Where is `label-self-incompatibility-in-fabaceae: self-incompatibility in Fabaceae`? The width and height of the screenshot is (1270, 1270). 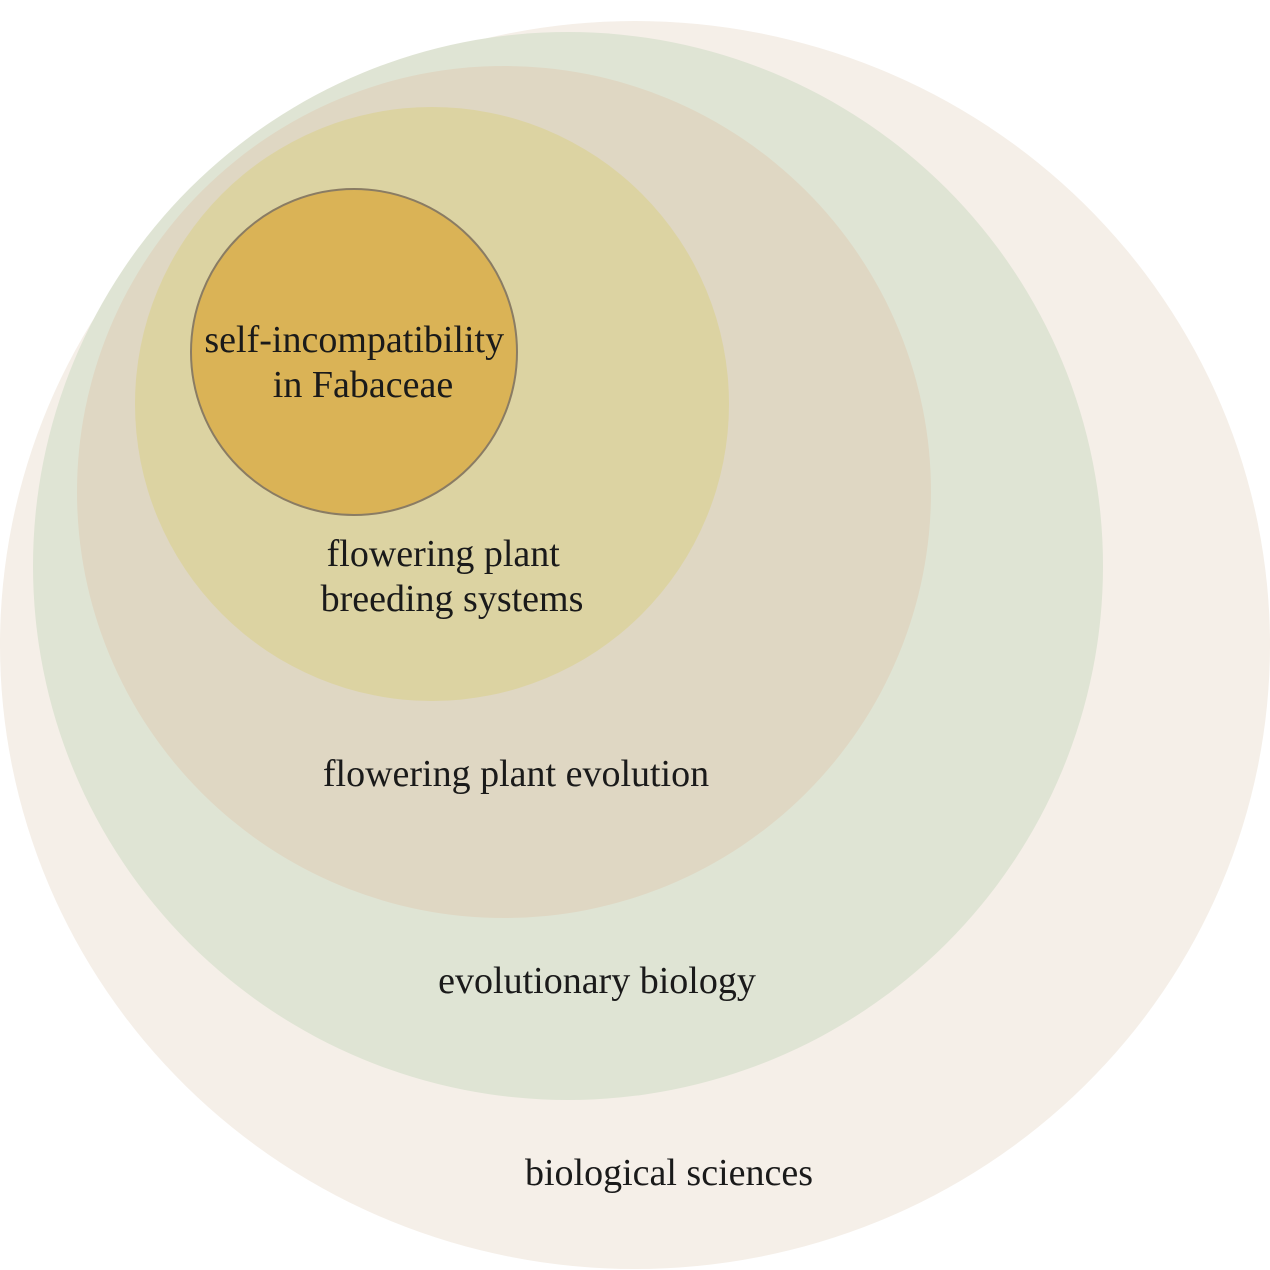
label-self-incompatibility-in-fabaceae: self-incompatibility in Fabaceae is located at coordinates (358, 362).